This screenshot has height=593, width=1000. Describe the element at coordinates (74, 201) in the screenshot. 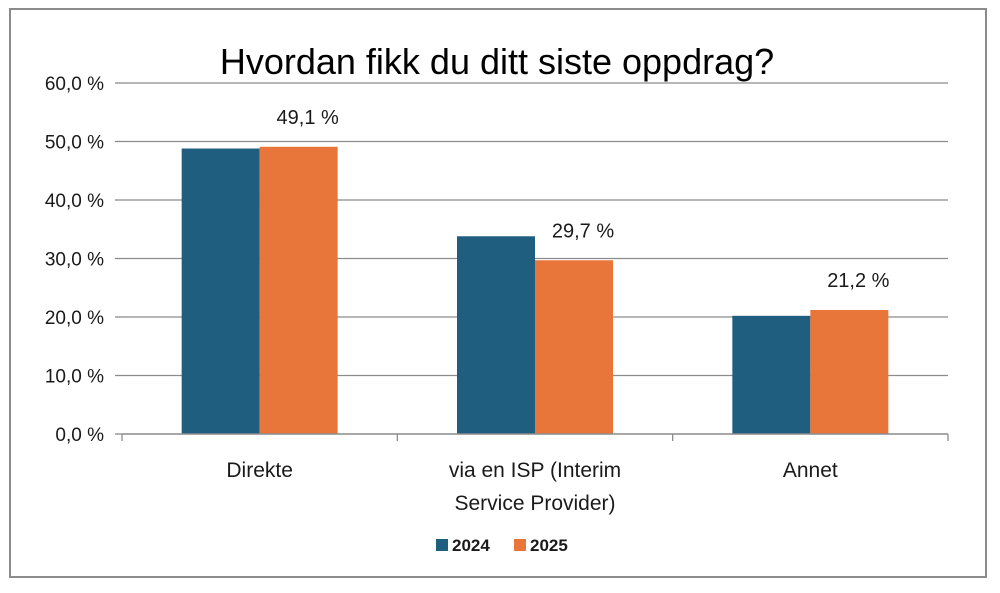

I see `y-tick-label: 40,0 %` at that location.